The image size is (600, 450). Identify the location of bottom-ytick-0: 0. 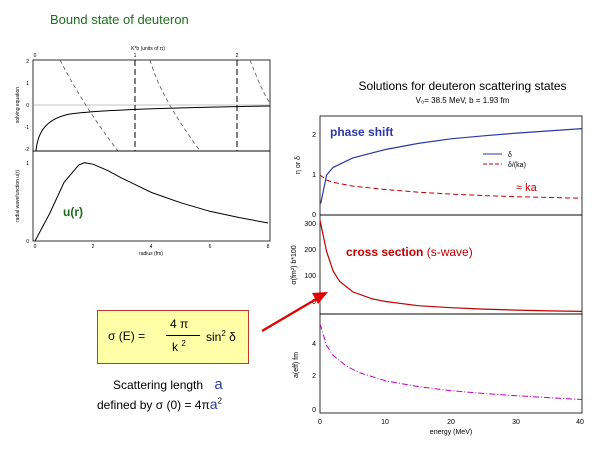
(27, 242).